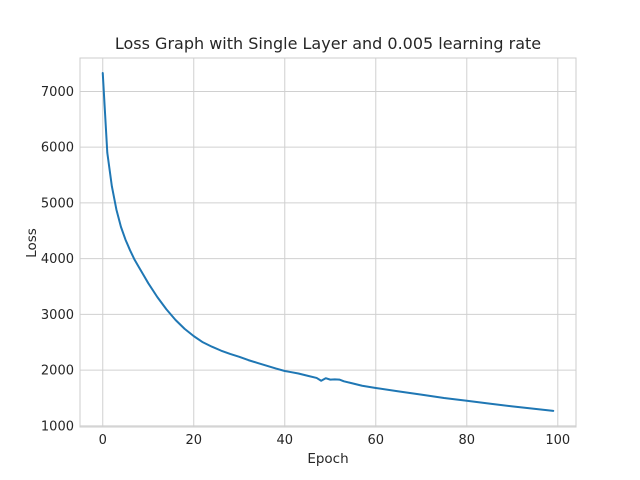  Describe the element at coordinates (57, 203) in the screenshot. I see `y-tick-label: 5000` at that location.